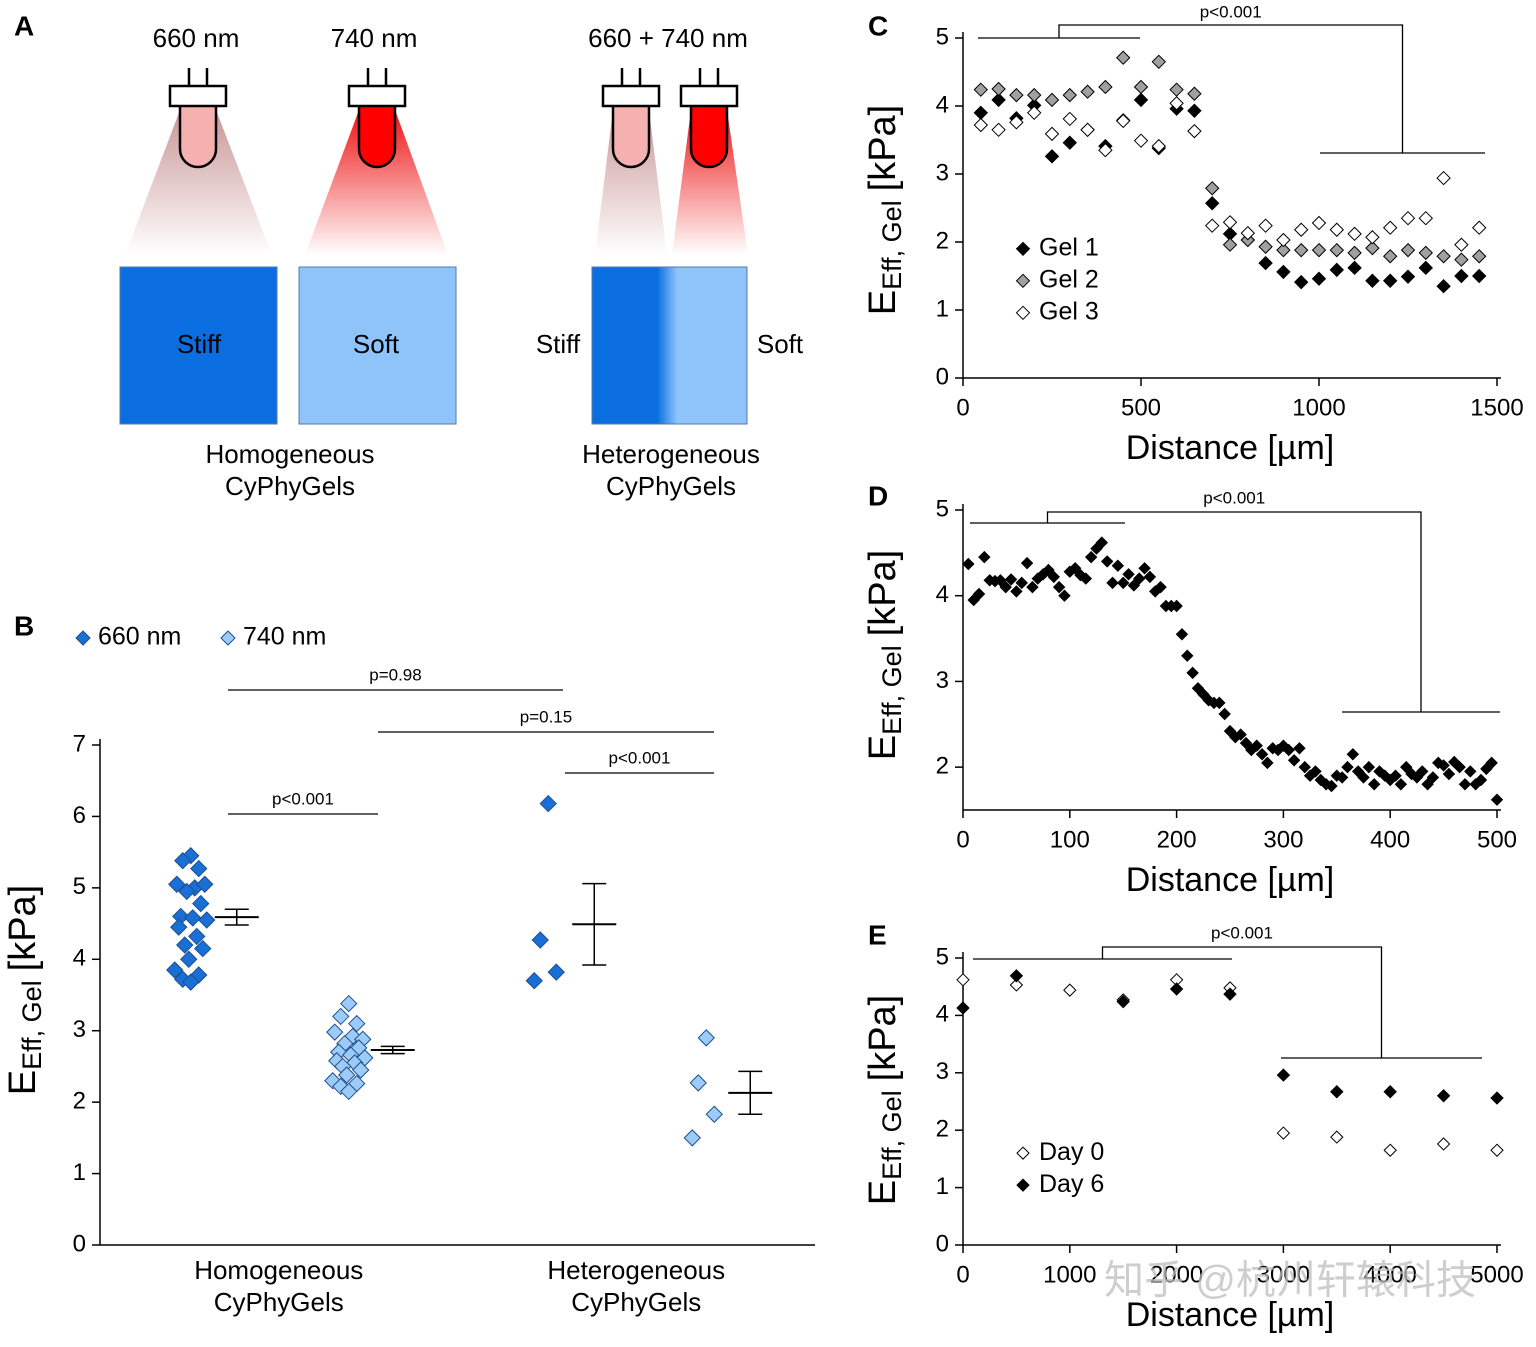 The width and height of the screenshot is (1536, 1347). I want to click on y-tick-label: 0, so click(942, 376).